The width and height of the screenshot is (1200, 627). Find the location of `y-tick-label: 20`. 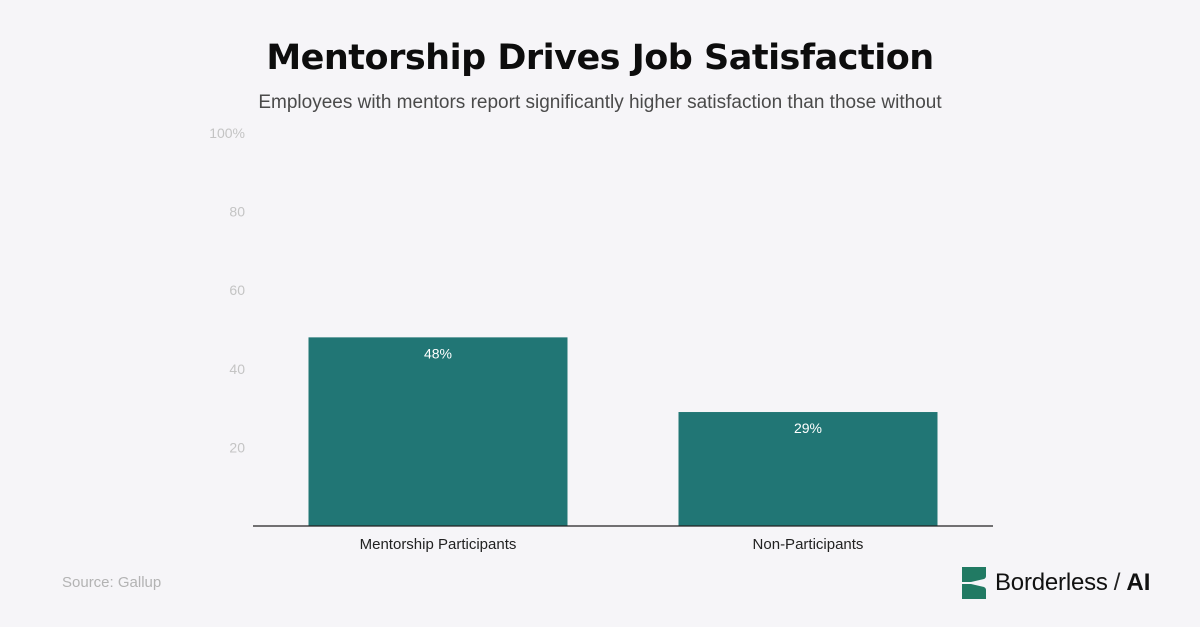

y-tick-label: 20 is located at coordinates (237, 447).